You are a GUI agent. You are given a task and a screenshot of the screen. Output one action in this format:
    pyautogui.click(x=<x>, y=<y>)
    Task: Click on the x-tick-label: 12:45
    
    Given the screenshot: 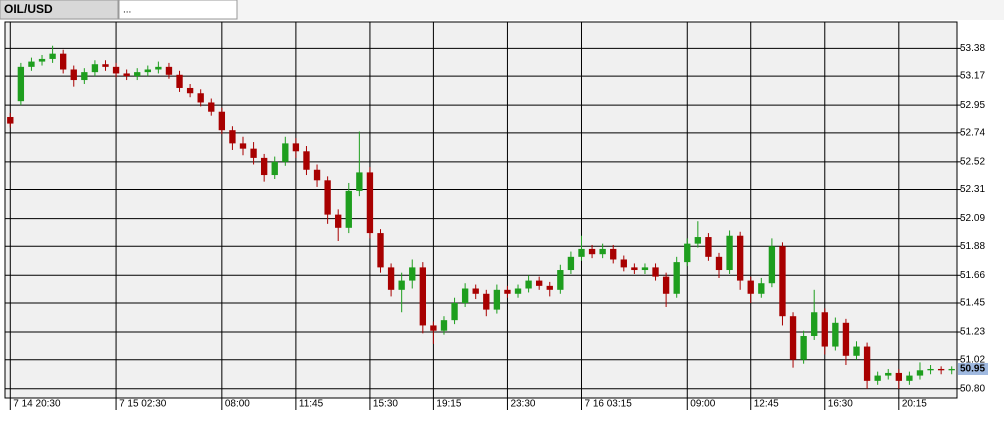 What is the action you would take?
    pyautogui.click(x=766, y=404)
    